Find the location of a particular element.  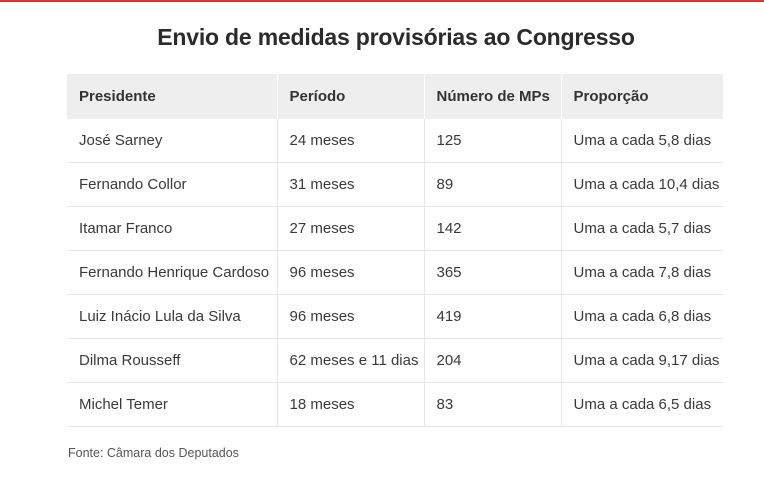

cell-proporcao: Uma a cada 7,8 dias is located at coordinates (642, 272).